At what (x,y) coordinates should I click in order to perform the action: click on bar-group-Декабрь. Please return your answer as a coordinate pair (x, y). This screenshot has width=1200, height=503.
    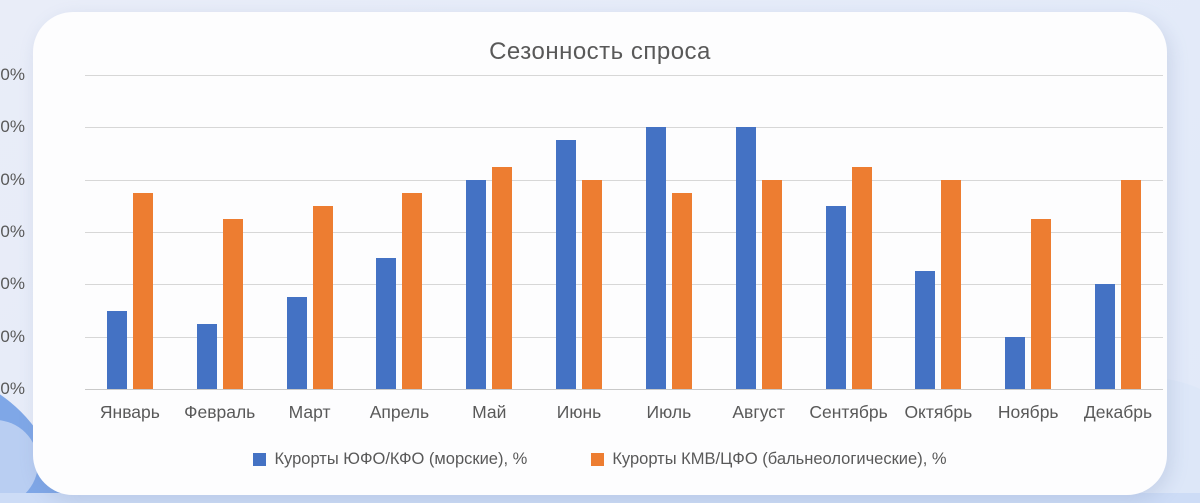
    Looking at the image, I should click on (1118, 232).